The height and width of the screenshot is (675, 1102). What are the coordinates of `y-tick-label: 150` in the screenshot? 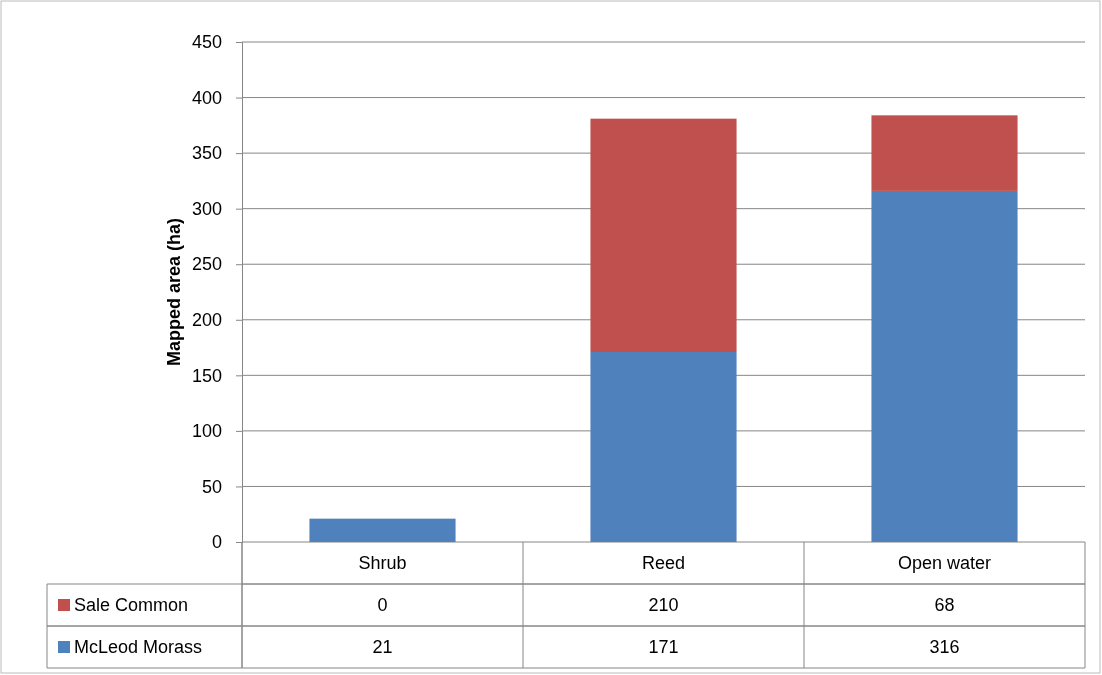 It's located at (206, 375).